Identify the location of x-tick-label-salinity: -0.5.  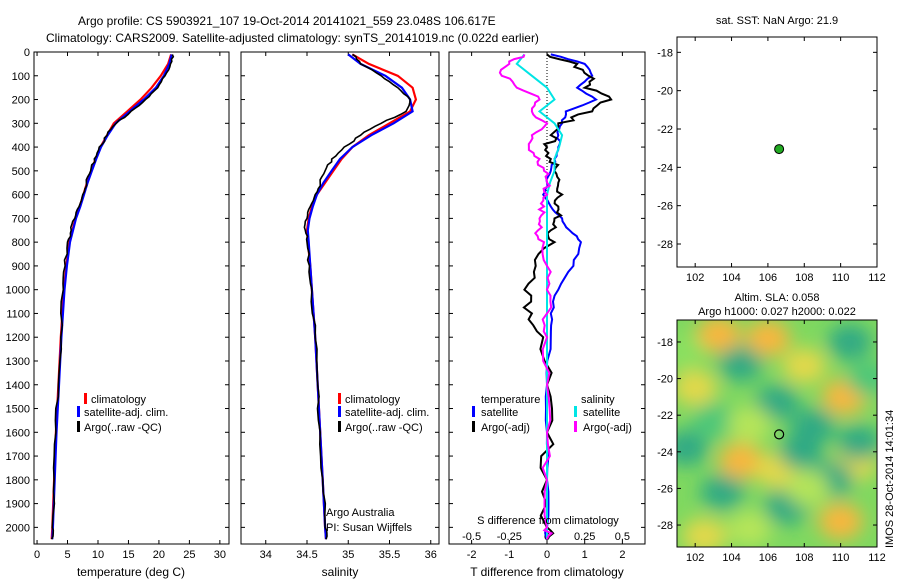
(471, 537).